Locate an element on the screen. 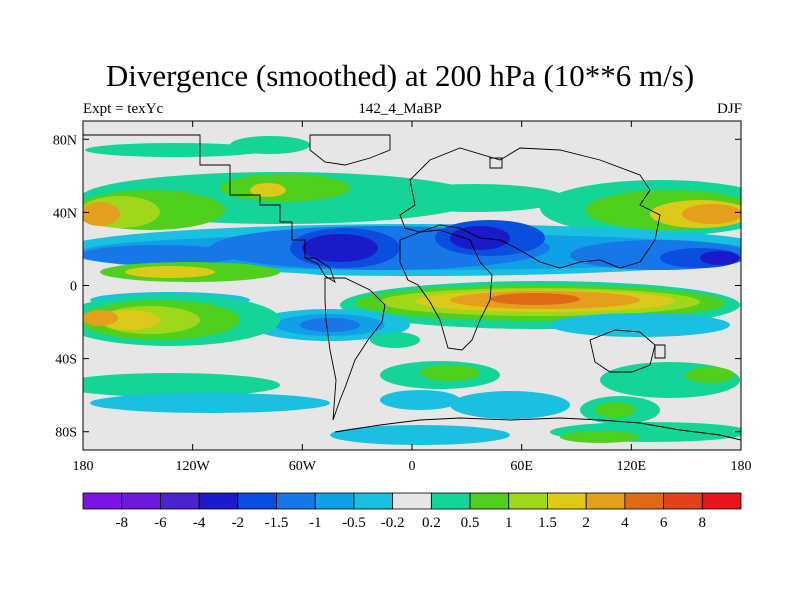  australia-outline is located at coordinates (622, 351).